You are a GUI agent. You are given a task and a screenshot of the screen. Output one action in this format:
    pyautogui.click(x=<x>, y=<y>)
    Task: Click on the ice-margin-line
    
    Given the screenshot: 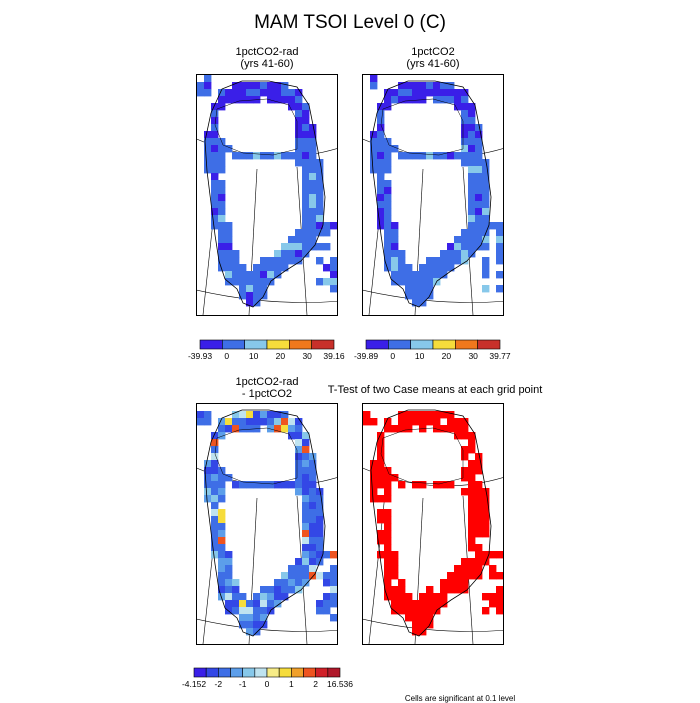 What is the action you would take?
    pyautogui.click(x=256, y=456)
    